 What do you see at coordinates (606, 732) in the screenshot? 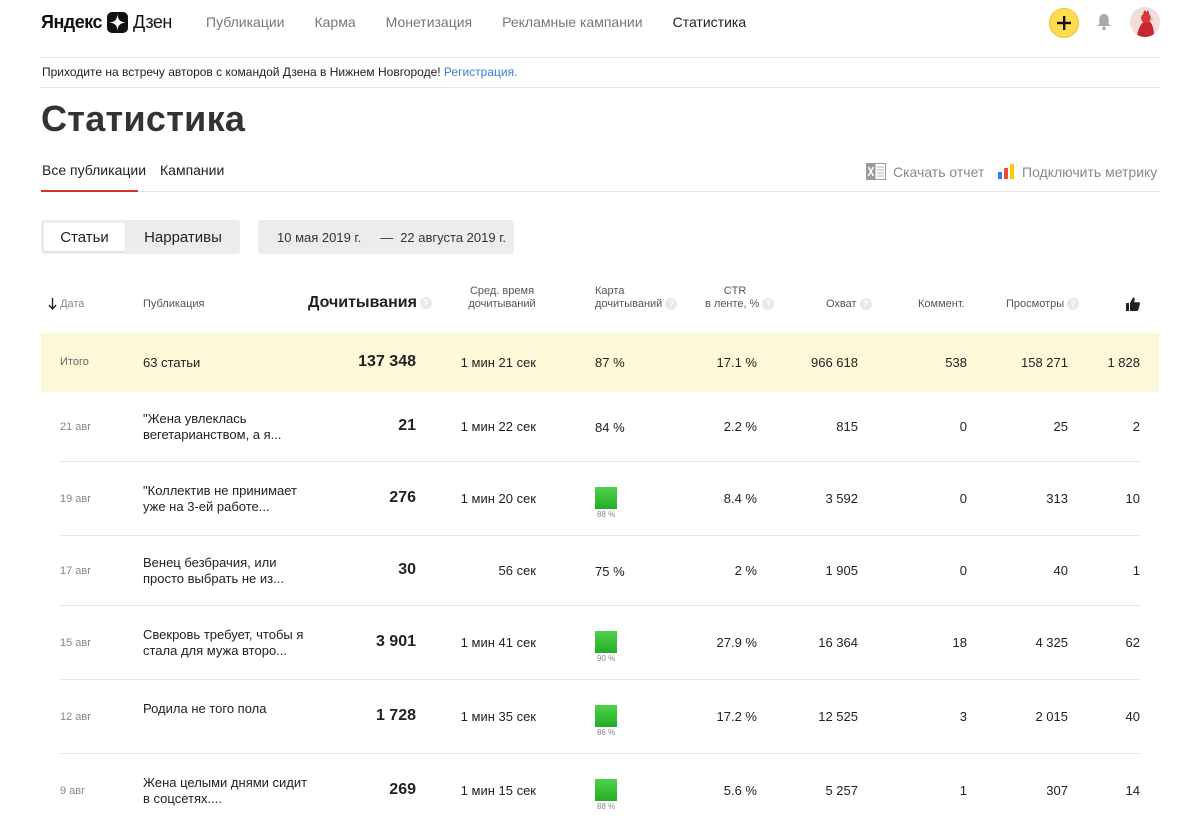
I see `read-map-caption: 86 %` at bounding box center [606, 732].